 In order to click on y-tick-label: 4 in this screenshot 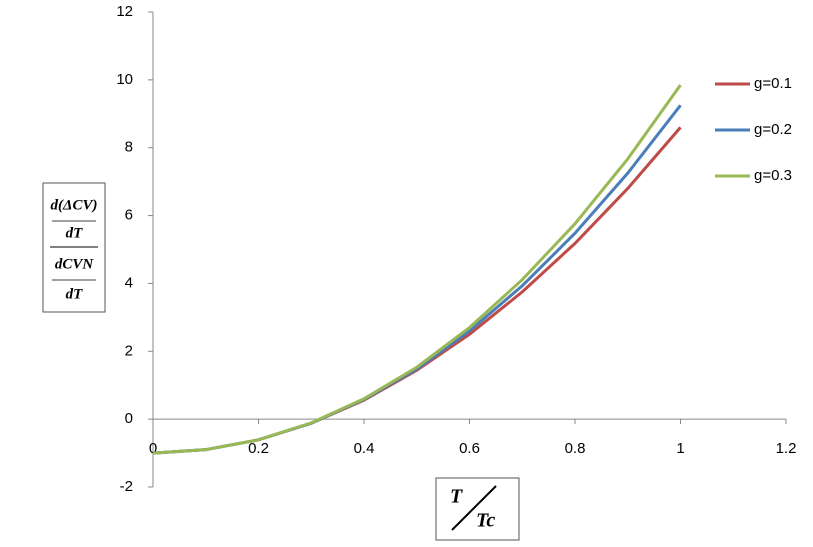, I will do `click(129, 282)`.